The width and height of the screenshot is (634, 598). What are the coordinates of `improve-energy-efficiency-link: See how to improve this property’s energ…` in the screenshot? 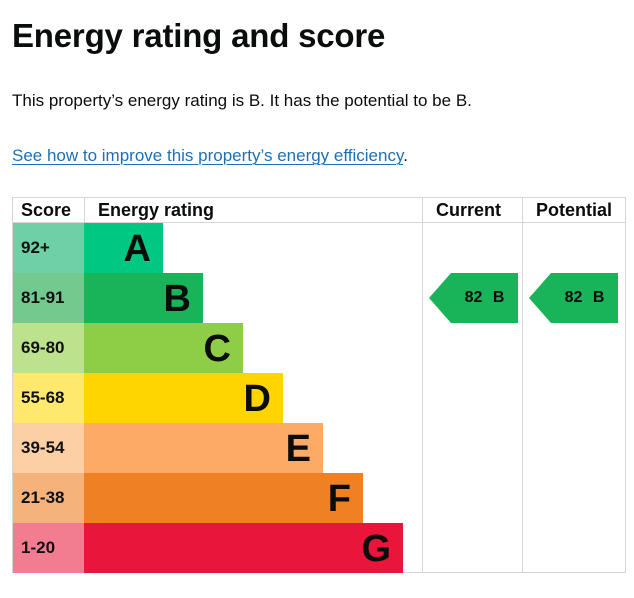 It's located at (208, 155).